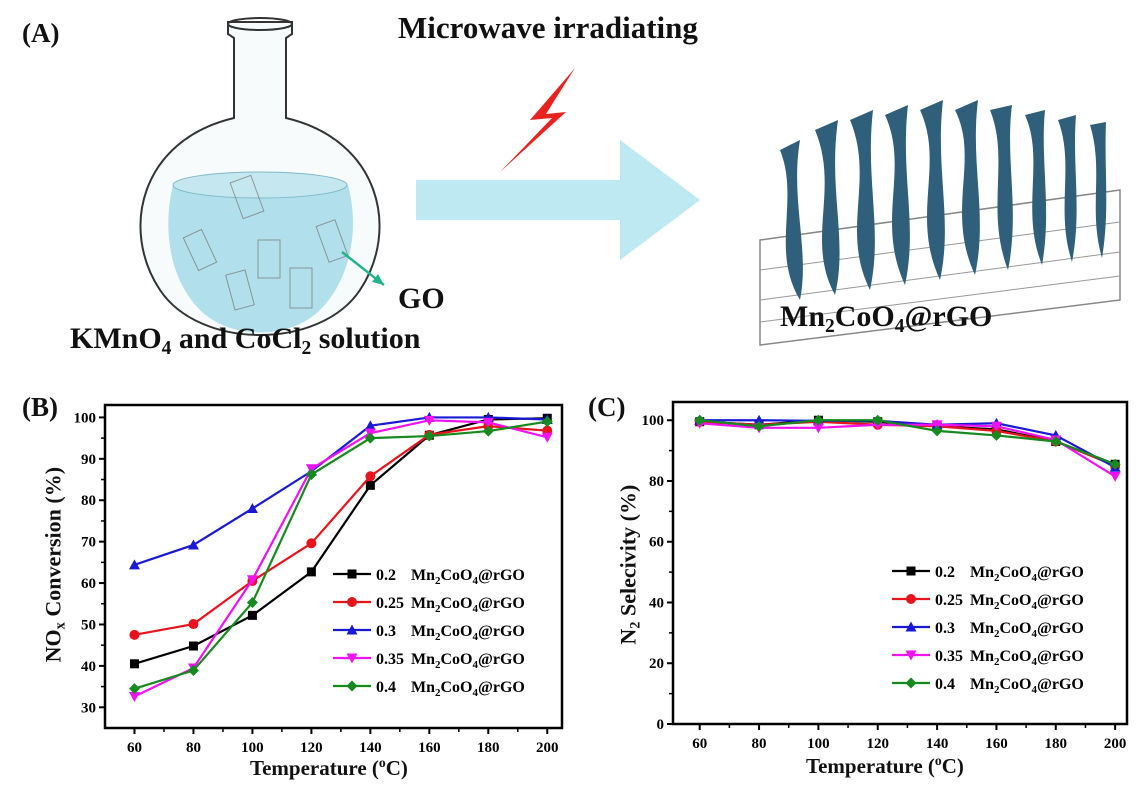  Describe the element at coordinates (949, 656) in the screenshot. I see `chart-c-legend-ratio: 0.35` at that location.